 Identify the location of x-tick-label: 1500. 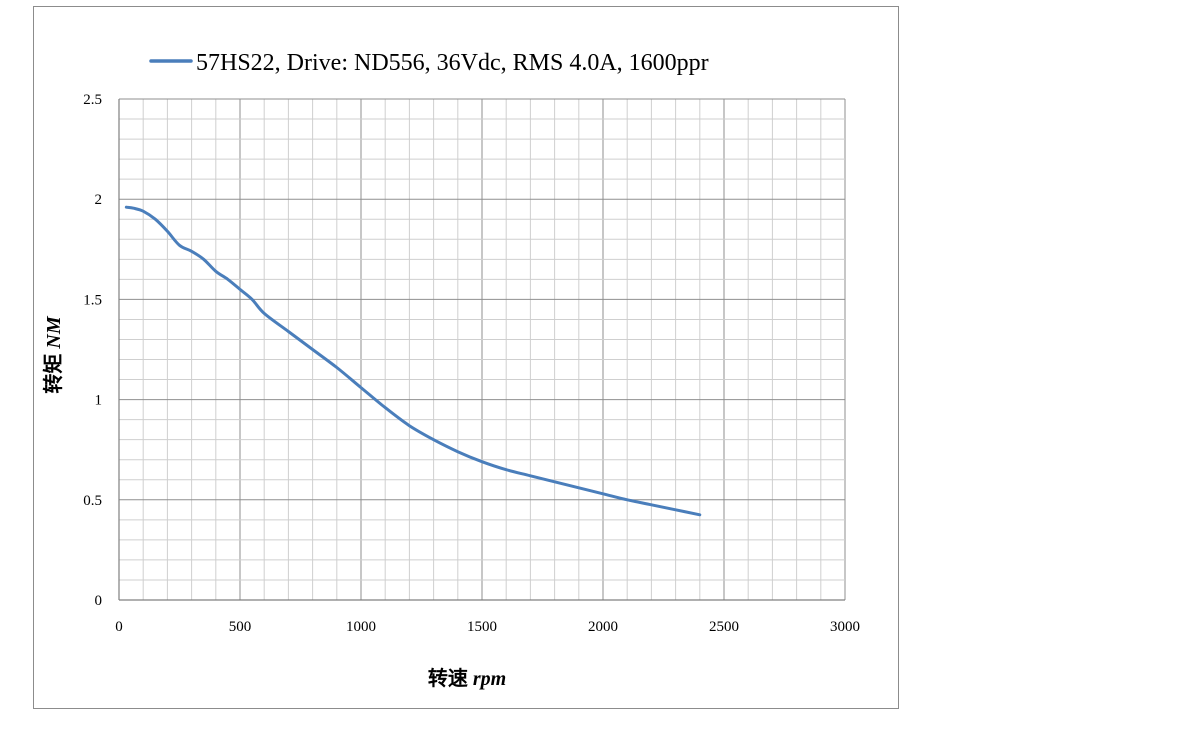
(482, 627).